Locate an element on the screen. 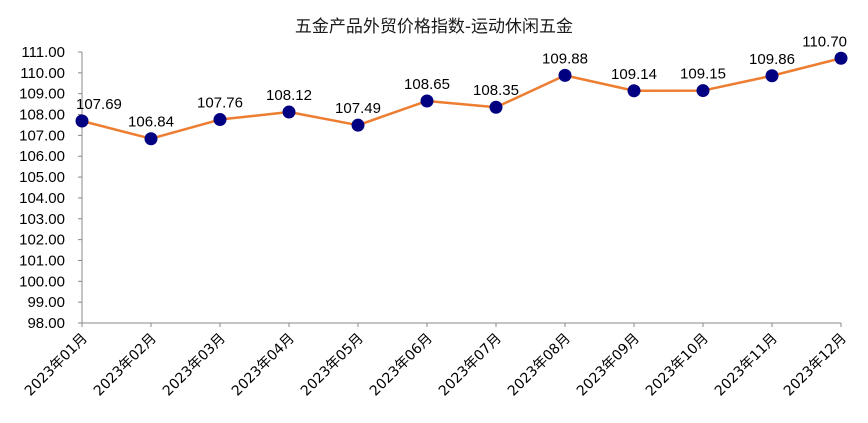 The image size is (868, 423). y-tick-label: 99.00 is located at coordinates (46, 302).